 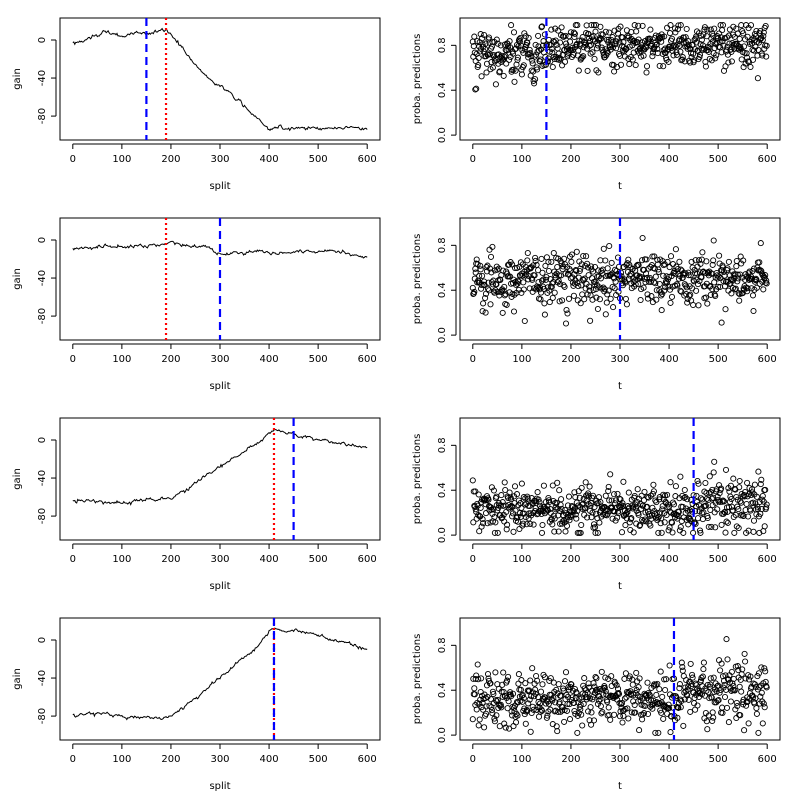 I want to click on y-axis-label: proba. predictions, so click(x=417, y=279).